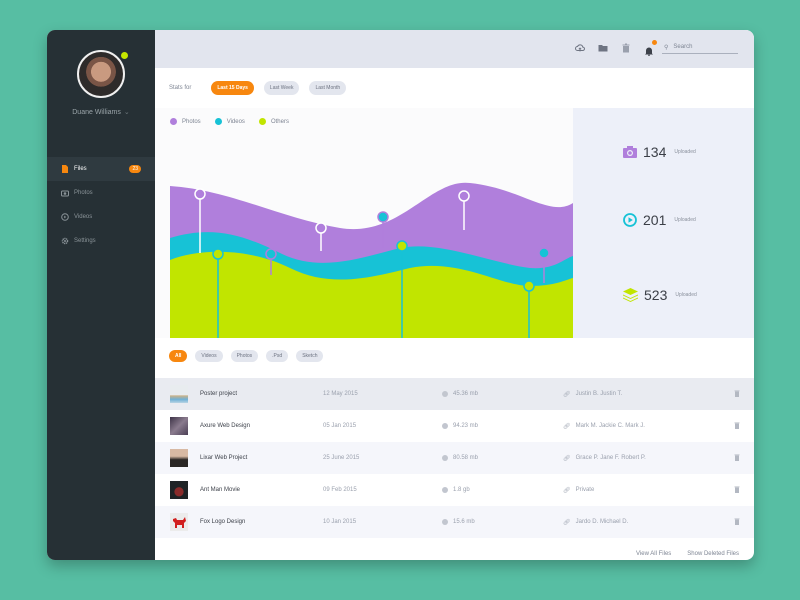 The width and height of the screenshot is (800, 600). I want to click on show-deleted-files-link: Show Deleted Files, so click(713, 554).